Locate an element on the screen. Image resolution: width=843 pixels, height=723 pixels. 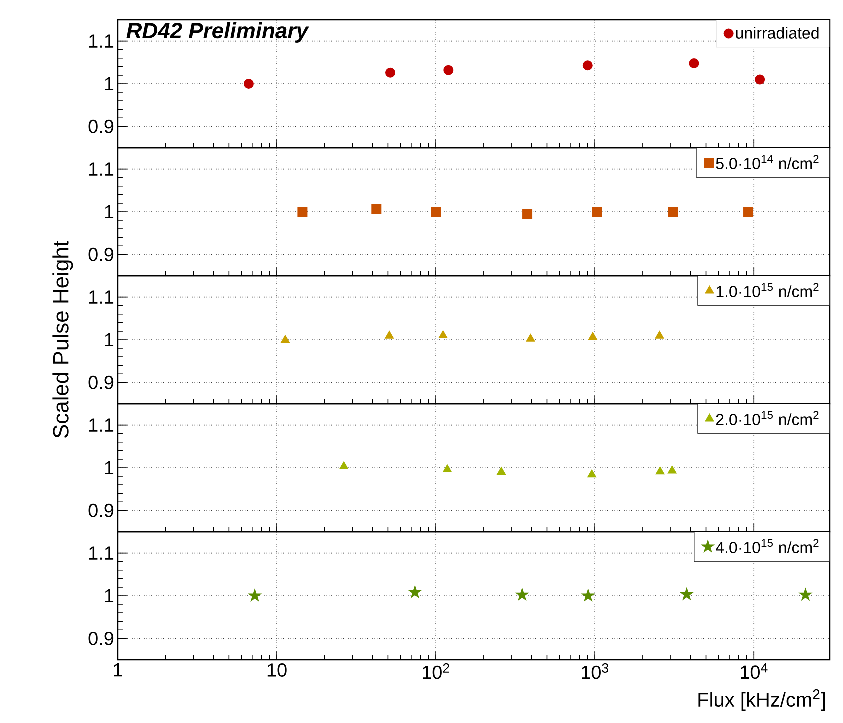
legend-label: 5.0·10$^{14}$ n/cm$^{2}$ is located at coordinates (767, 162).